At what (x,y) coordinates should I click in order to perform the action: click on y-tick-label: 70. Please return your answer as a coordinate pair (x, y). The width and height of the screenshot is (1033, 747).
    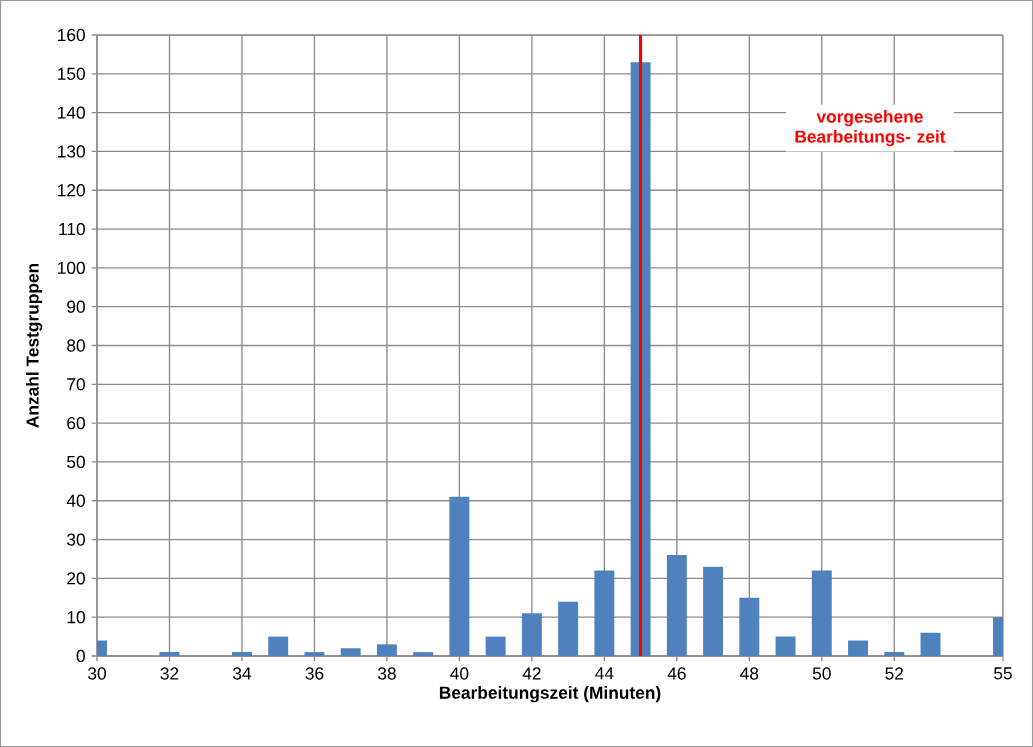
    Looking at the image, I should click on (76, 384).